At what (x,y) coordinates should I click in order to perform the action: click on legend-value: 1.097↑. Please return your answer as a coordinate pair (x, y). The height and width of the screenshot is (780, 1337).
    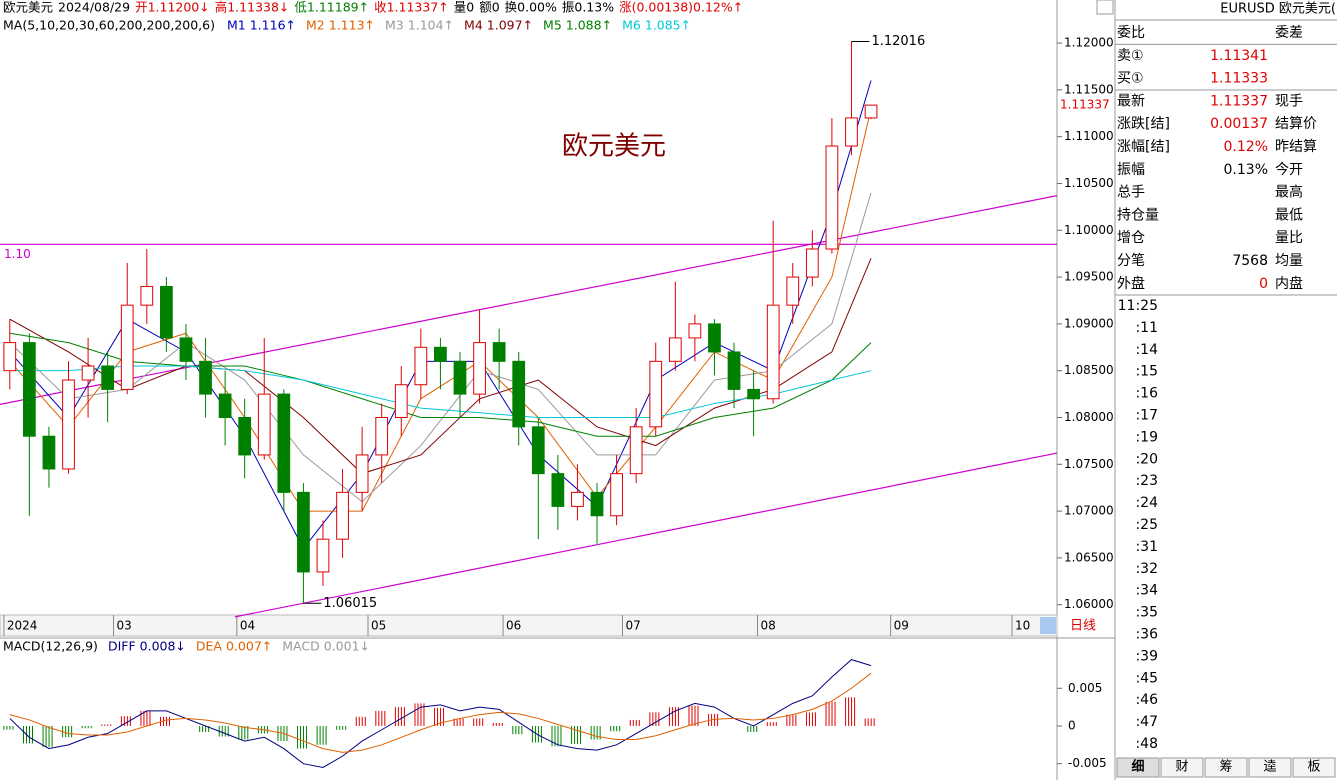
    Looking at the image, I should click on (510, 25).